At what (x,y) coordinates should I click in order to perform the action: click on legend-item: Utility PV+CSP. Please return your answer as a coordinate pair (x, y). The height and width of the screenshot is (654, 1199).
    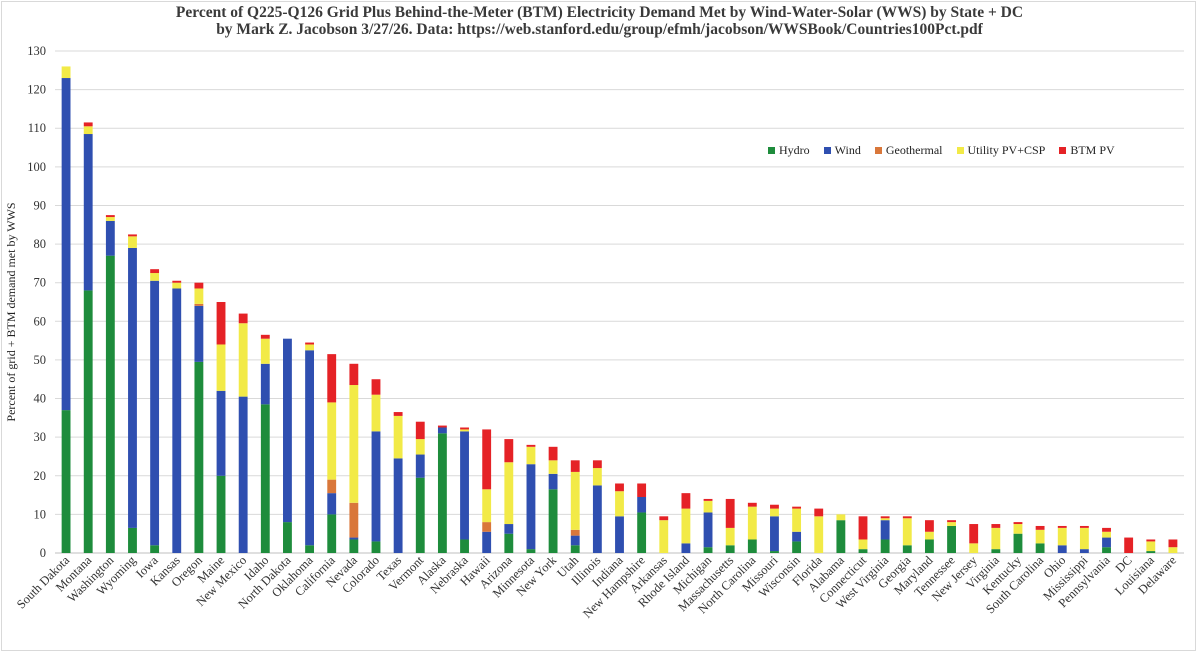
    Looking at the image, I should click on (1001, 150).